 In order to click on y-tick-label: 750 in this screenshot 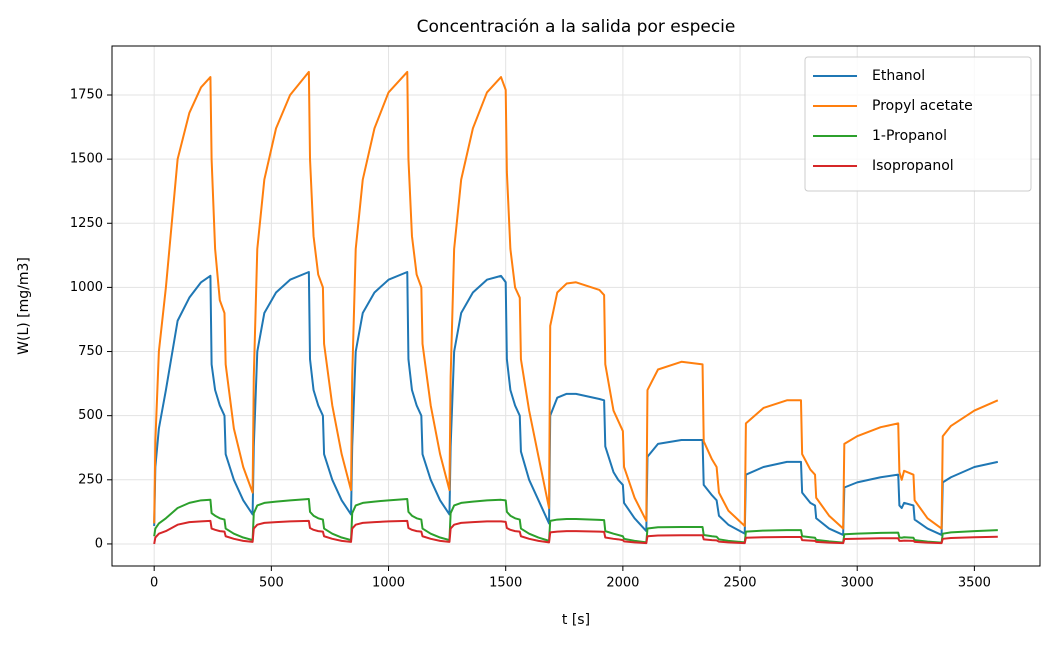, I will do `click(90, 351)`.